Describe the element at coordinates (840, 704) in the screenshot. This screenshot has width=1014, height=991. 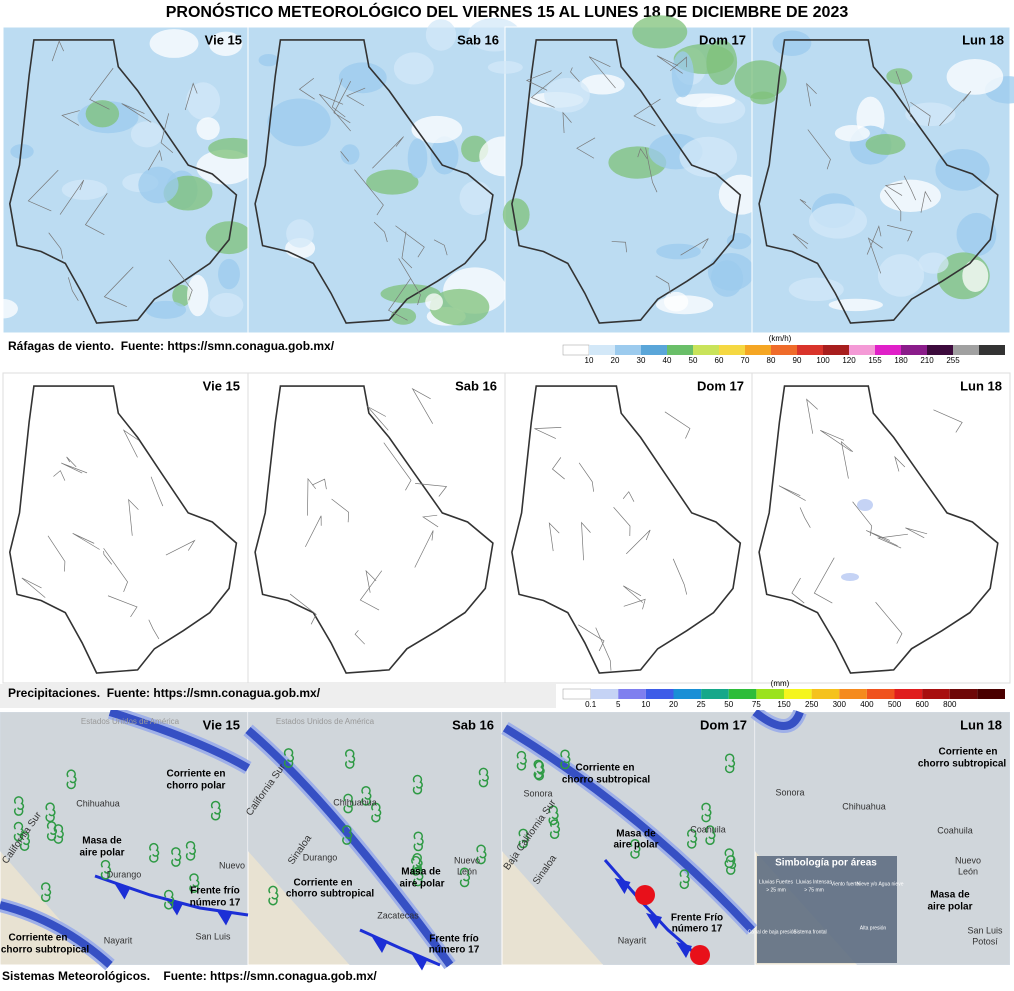
I see `legend-label: 300` at that location.